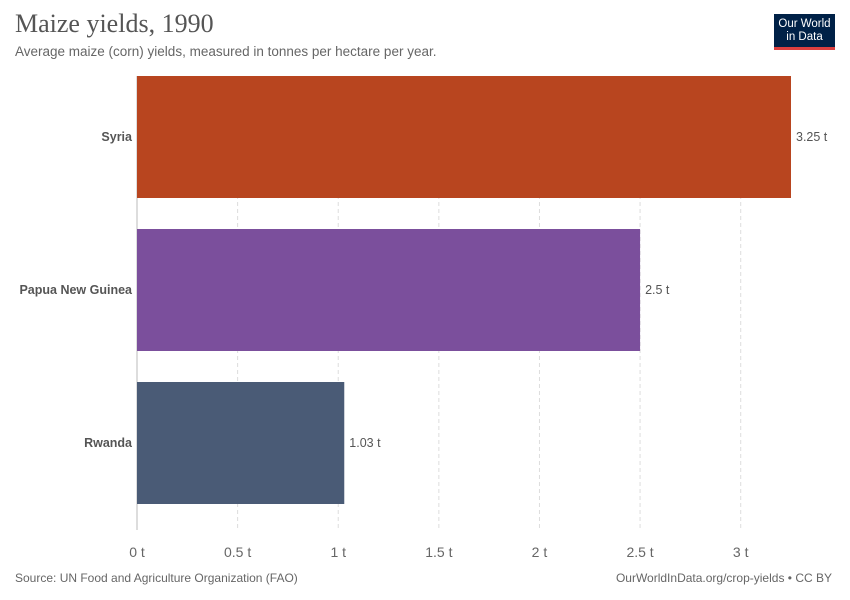 This screenshot has width=850, height=600. I want to click on x-tick-label: 2.5 t, so click(639, 552).